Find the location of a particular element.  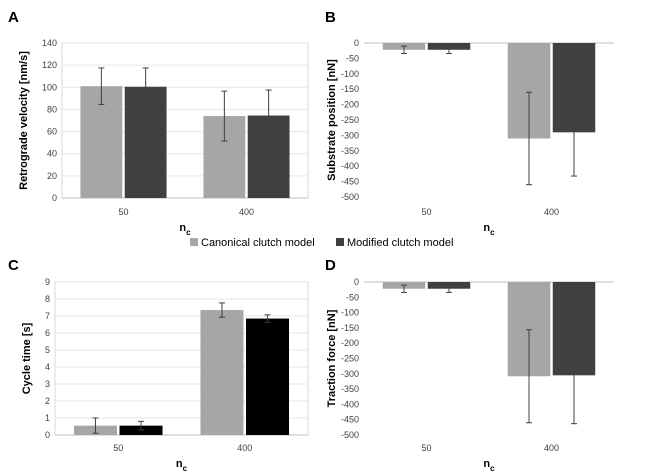

y-tick-label: 5 is located at coordinates (47, 350).